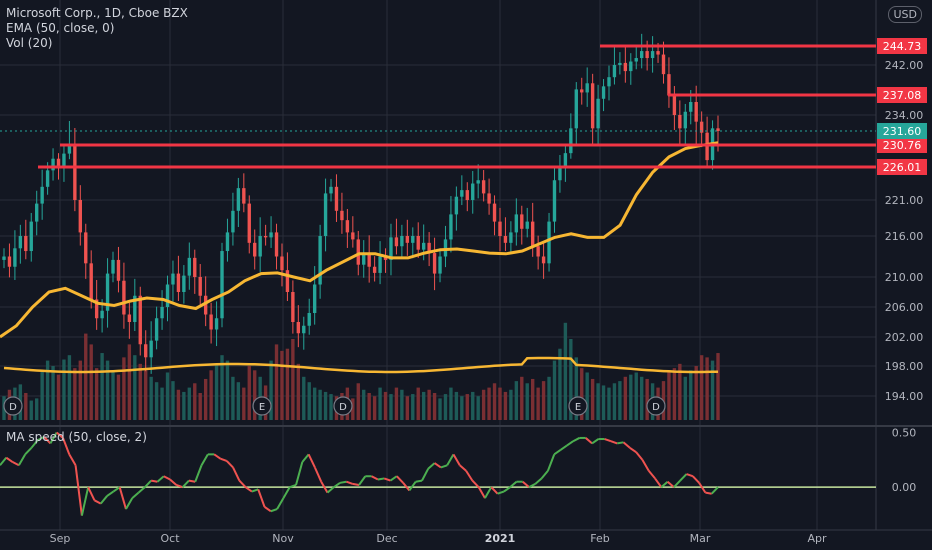  I want to click on level-price-label: 230.76, so click(902, 145).